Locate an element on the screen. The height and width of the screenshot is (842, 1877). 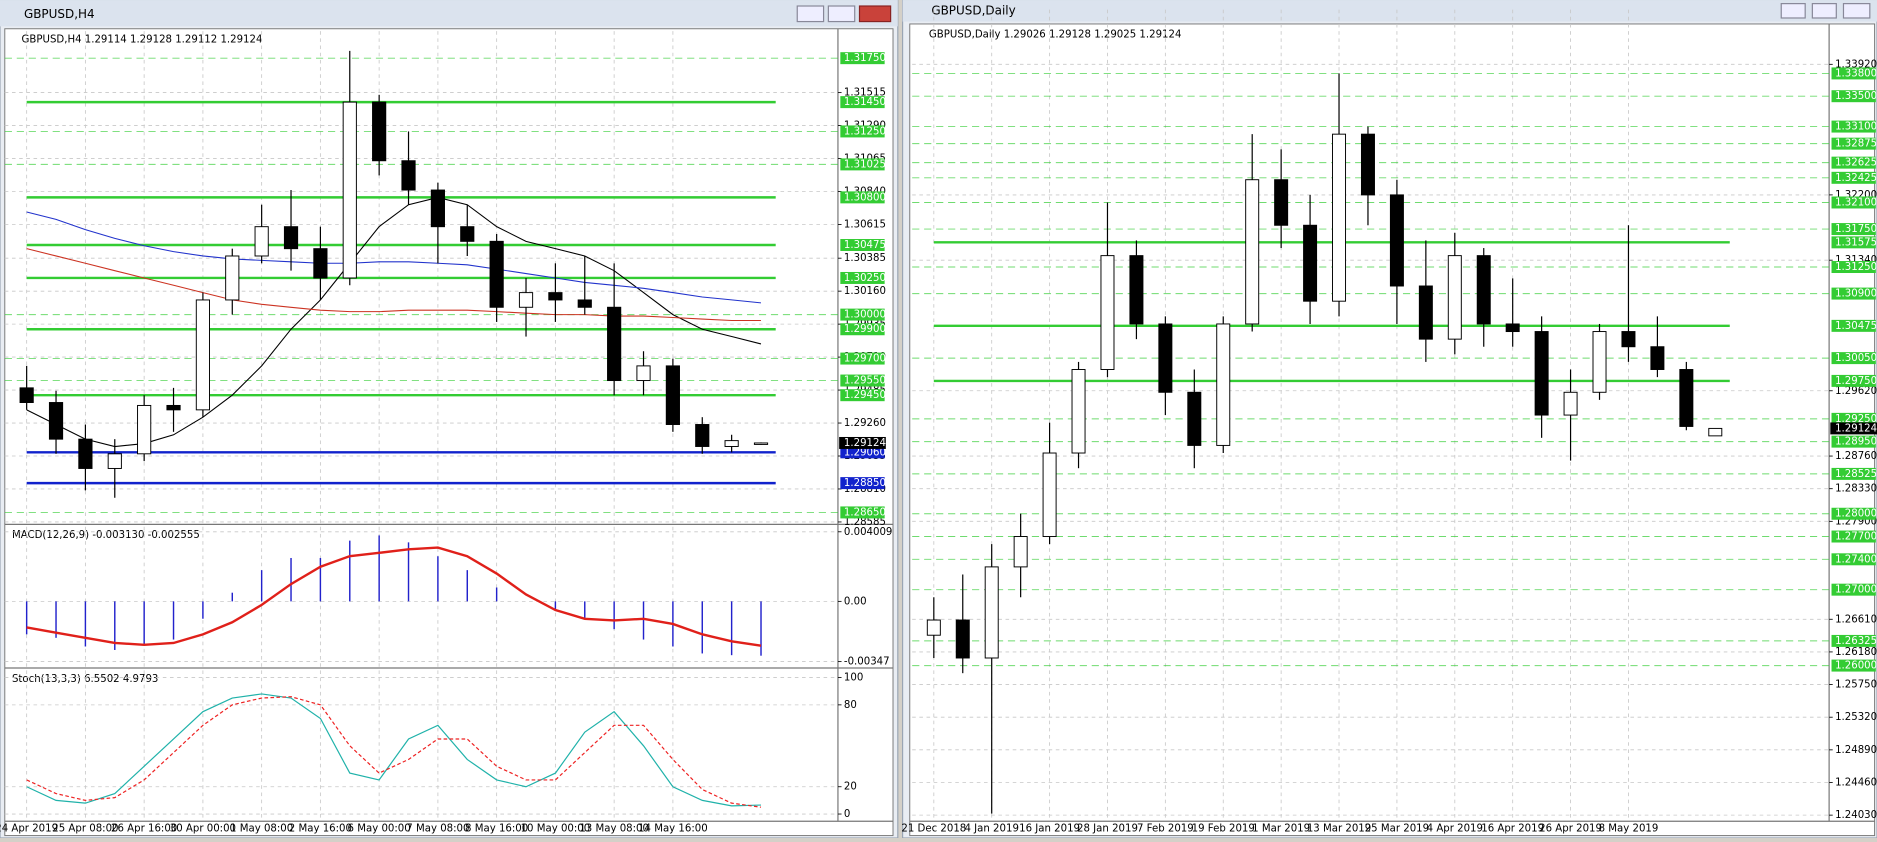
level-label: 1.27400 is located at coordinates (1856, 559).